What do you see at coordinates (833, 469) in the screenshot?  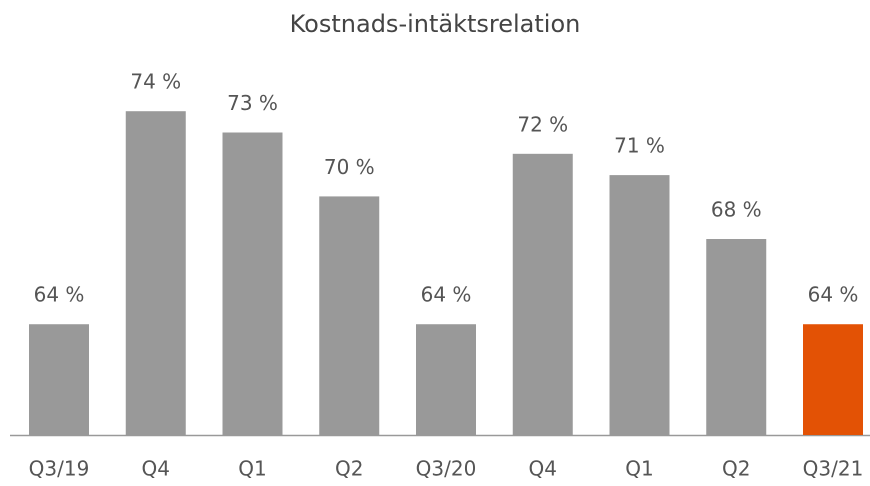 I see `x-tick-label: Q3/21` at bounding box center [833, 469].